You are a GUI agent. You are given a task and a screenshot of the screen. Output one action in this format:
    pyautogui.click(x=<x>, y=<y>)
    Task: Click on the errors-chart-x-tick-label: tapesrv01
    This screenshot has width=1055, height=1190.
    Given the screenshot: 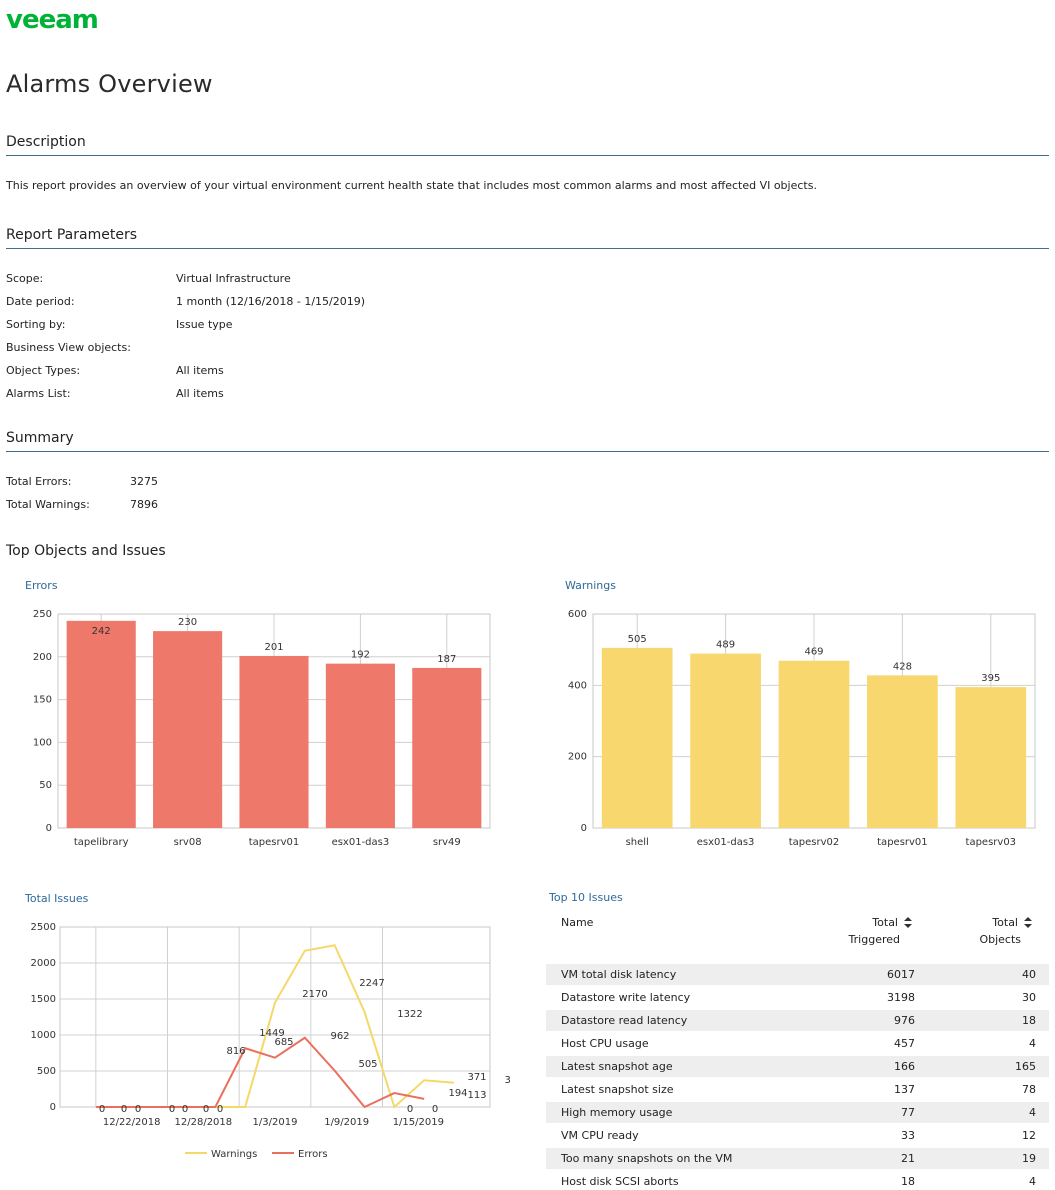 What is the action you would take?
    pyautogui.click(x=274, y=842)
    